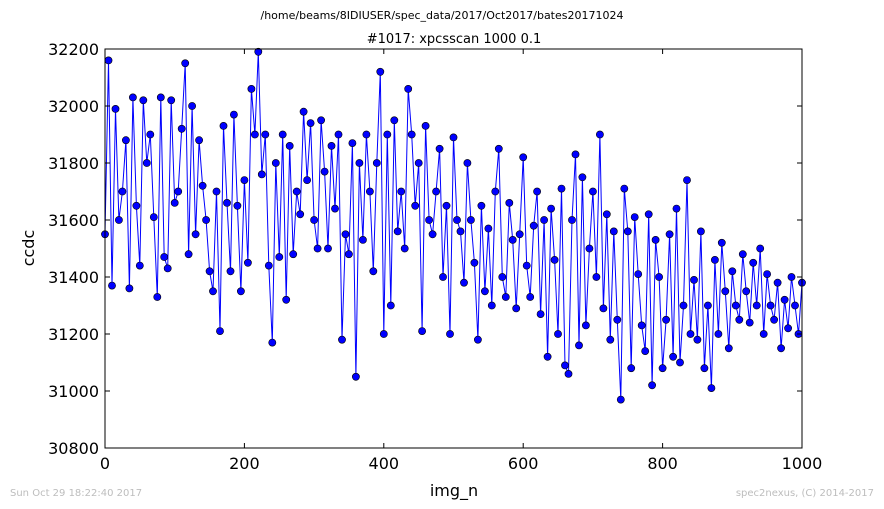 This screenshot has width=884, height=509. Describe the element at coordinates (802, 463) in the screenshot. I see `x-tick-label: 1000` at that location.